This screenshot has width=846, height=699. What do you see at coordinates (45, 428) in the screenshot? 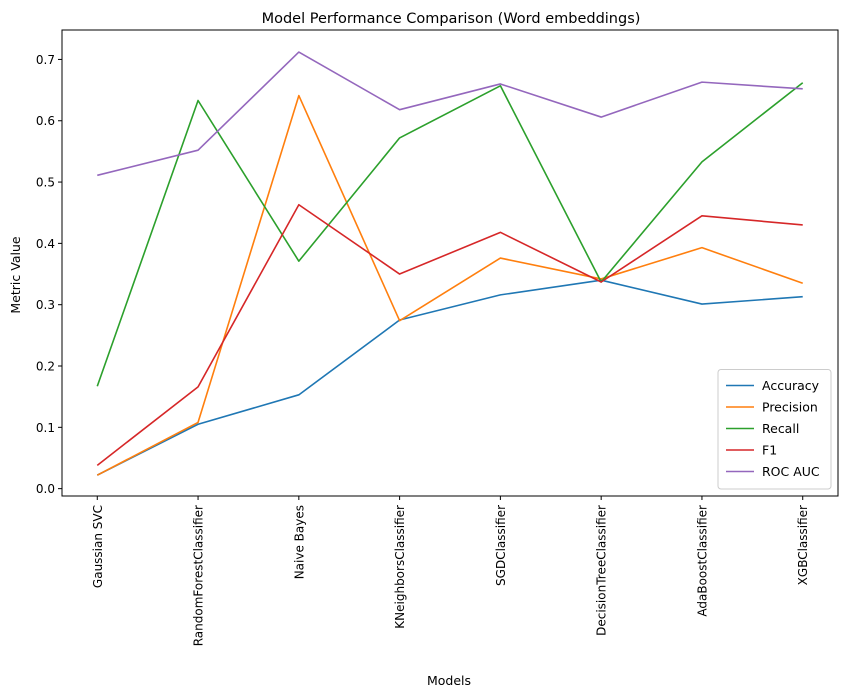
I see `y-tick-label: 0.1` at bounding box center [45, 428].